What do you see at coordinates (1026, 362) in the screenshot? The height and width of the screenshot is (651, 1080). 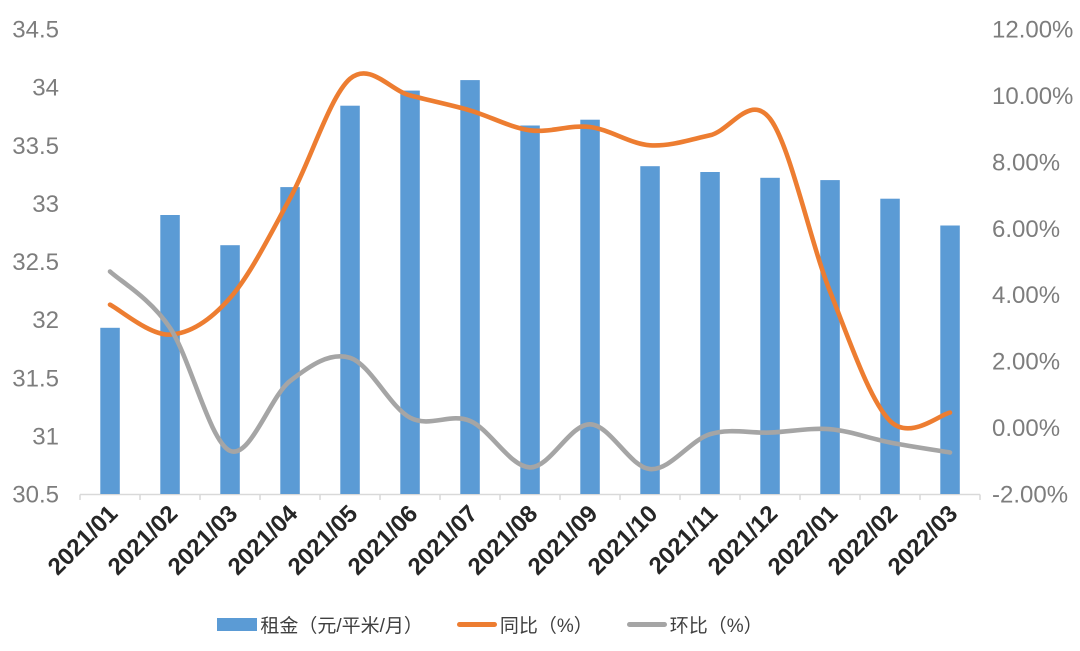 I see `right-tick-label: 2.00%` at bounding box center [1026, 362].